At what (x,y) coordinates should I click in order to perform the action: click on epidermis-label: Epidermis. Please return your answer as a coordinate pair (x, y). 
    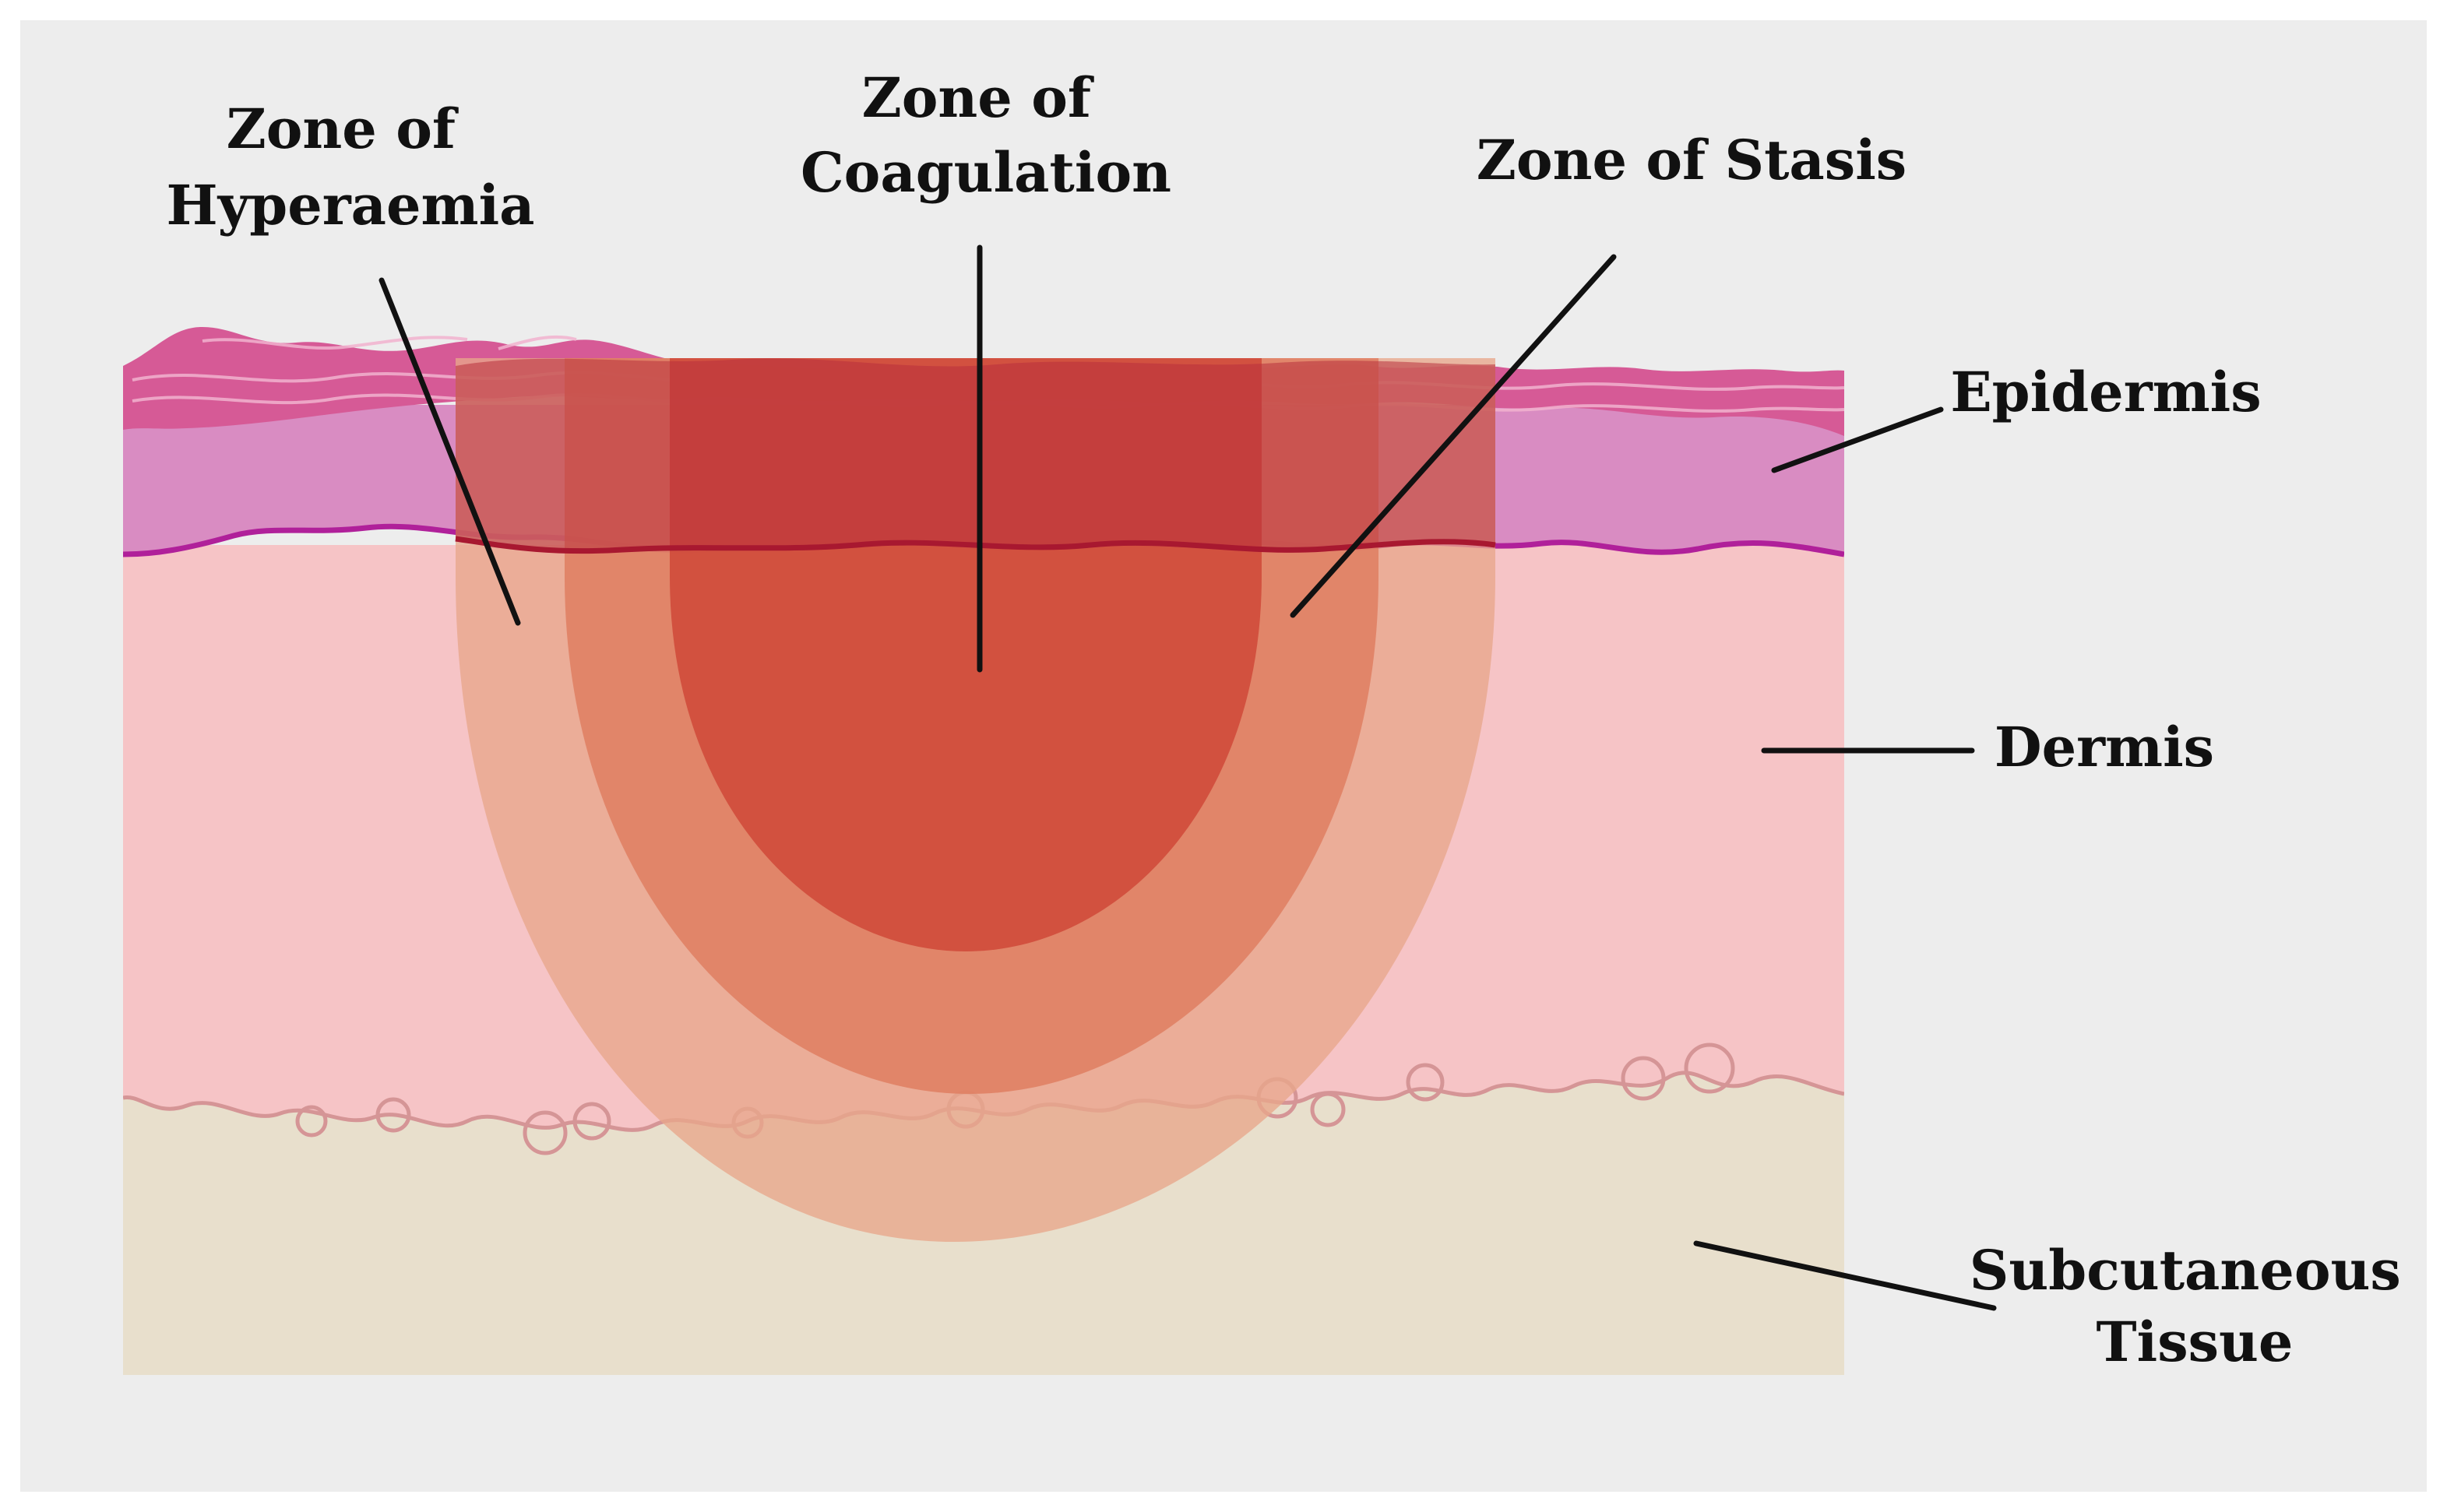
    Looking at the image, I should click on (2105, 392).